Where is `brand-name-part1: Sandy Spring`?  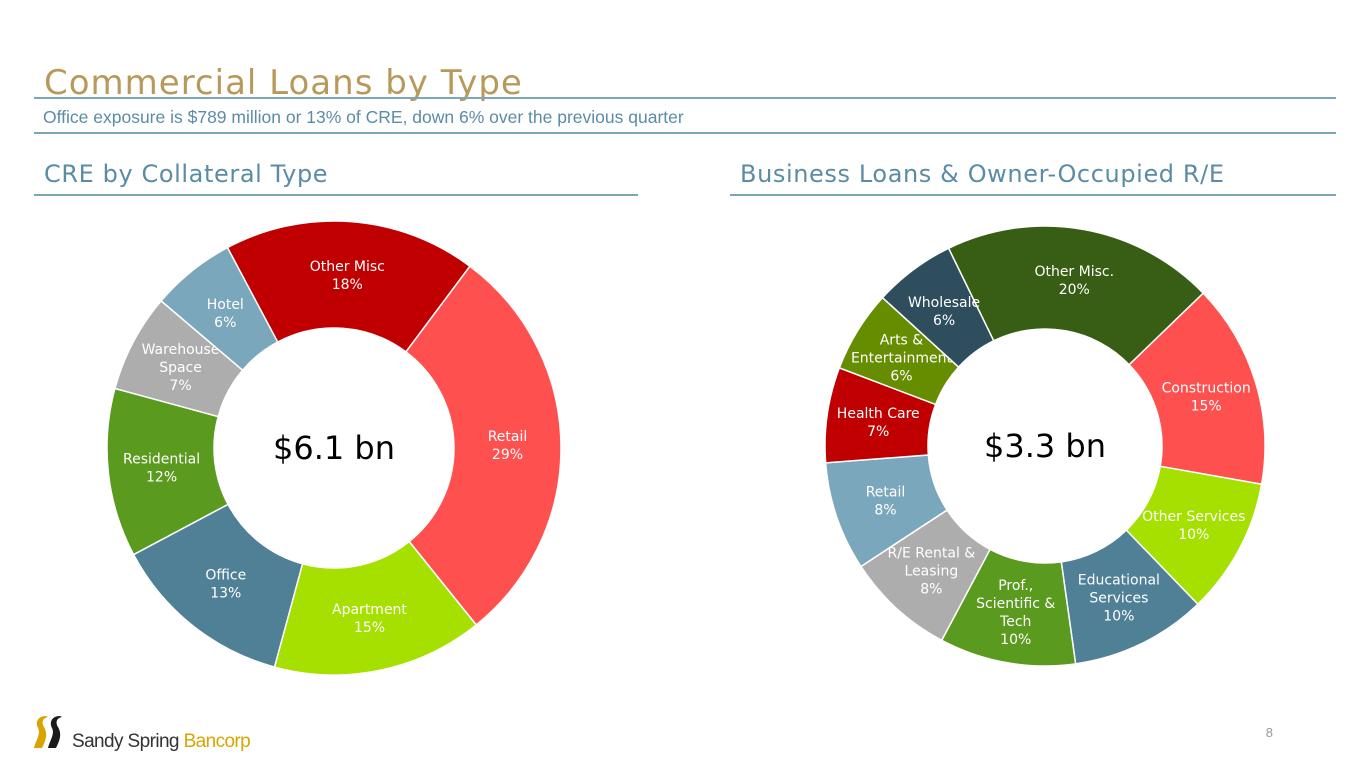 brand-name-part1: Sandy Spring is located at coordinates (128, 741).